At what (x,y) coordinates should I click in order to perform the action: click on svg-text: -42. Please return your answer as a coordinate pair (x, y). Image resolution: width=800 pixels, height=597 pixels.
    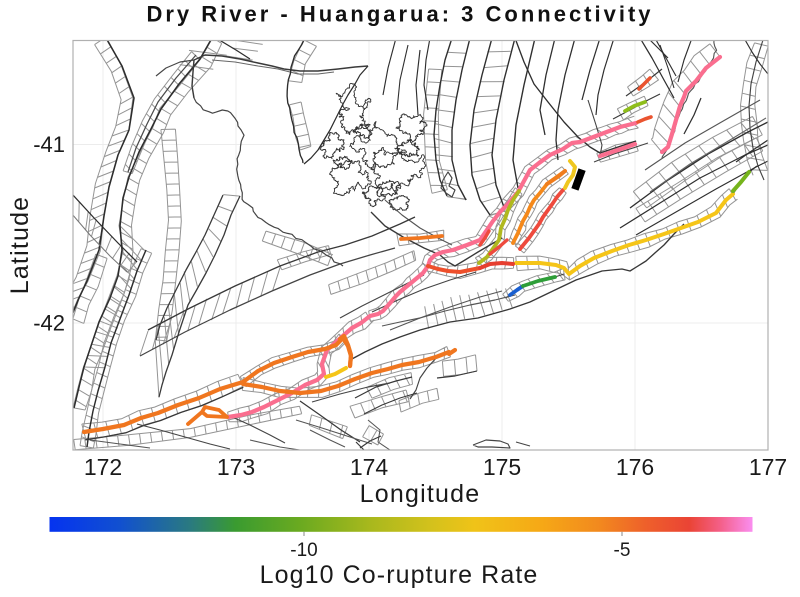
    Looking at the image, I should click on (49, 323).